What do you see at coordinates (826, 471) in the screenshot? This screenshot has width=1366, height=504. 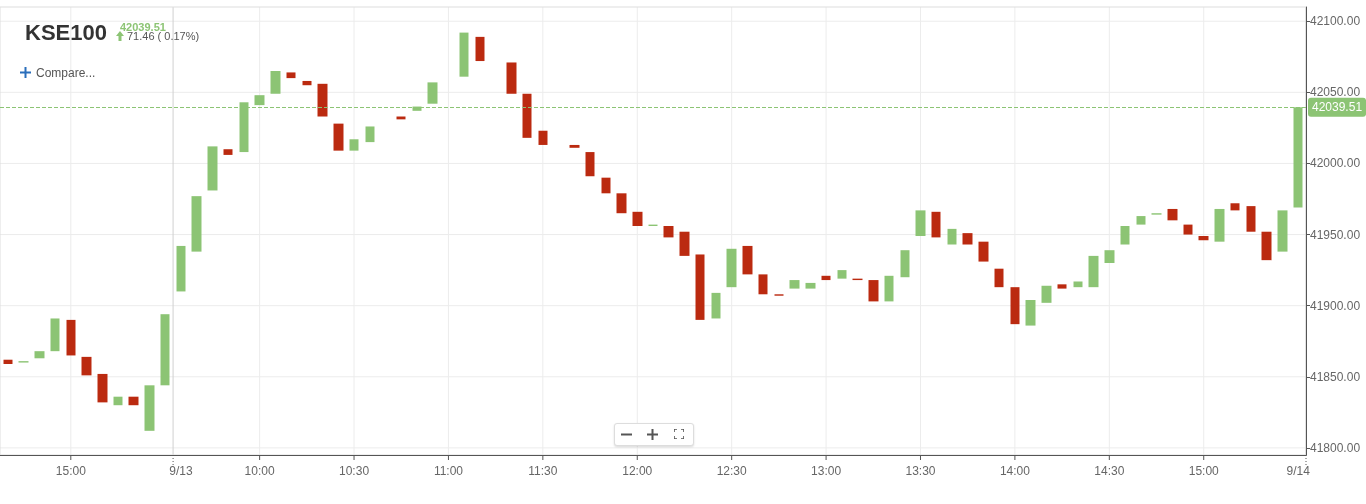 I see `x-tick-label: 13:00` at bounding box center [826, 471].